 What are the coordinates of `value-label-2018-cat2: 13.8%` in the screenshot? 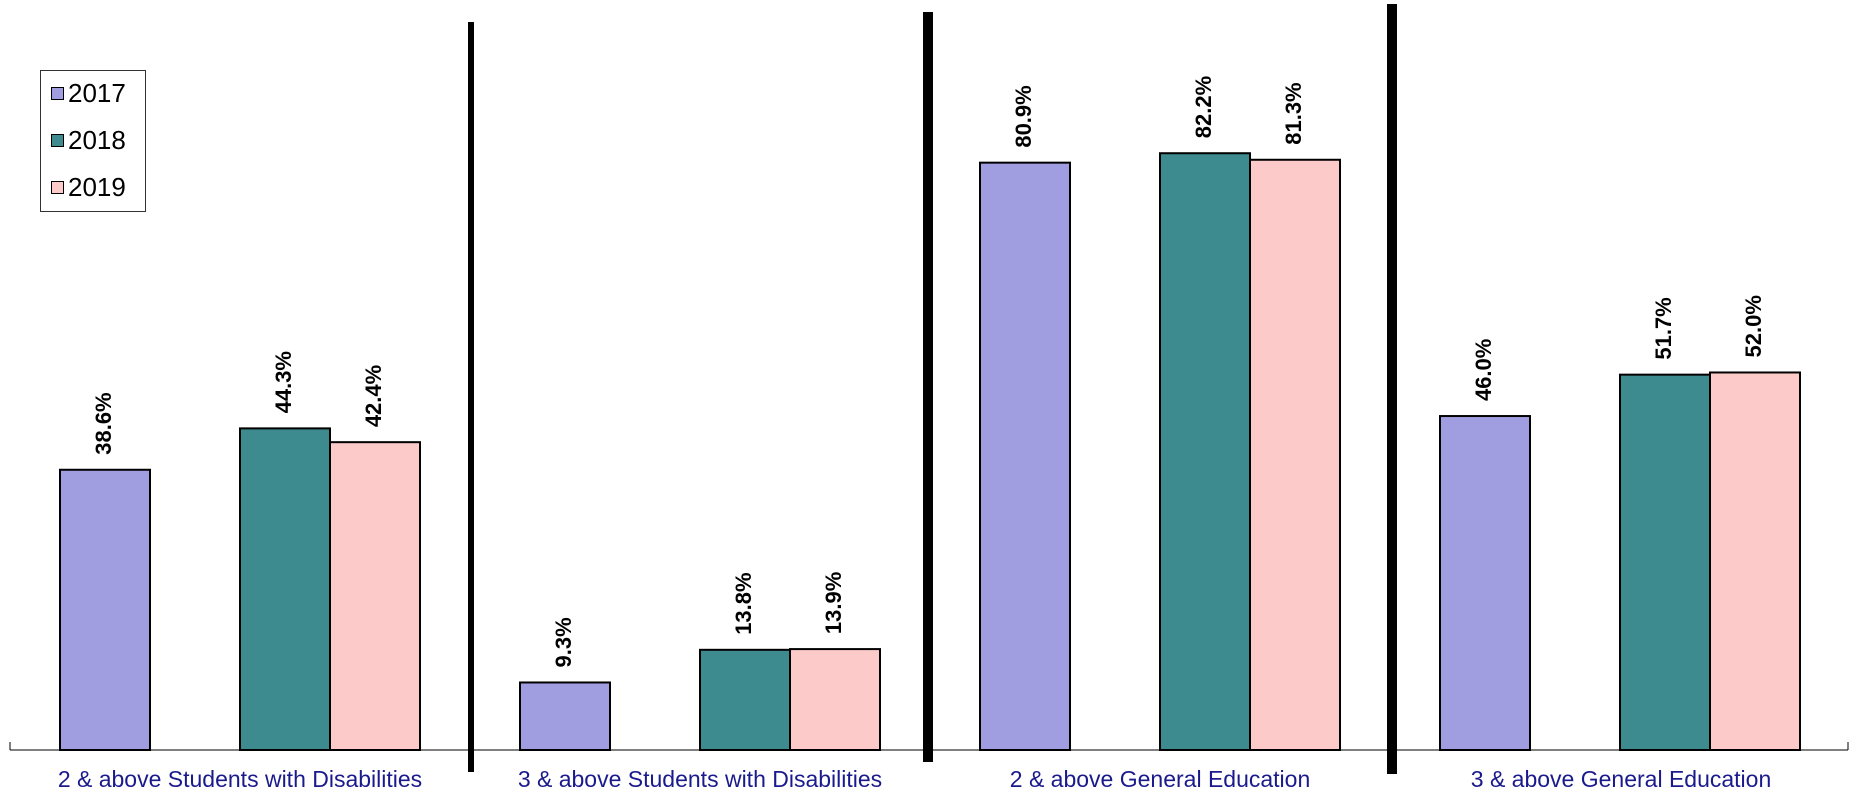 It's located at (743, 603).